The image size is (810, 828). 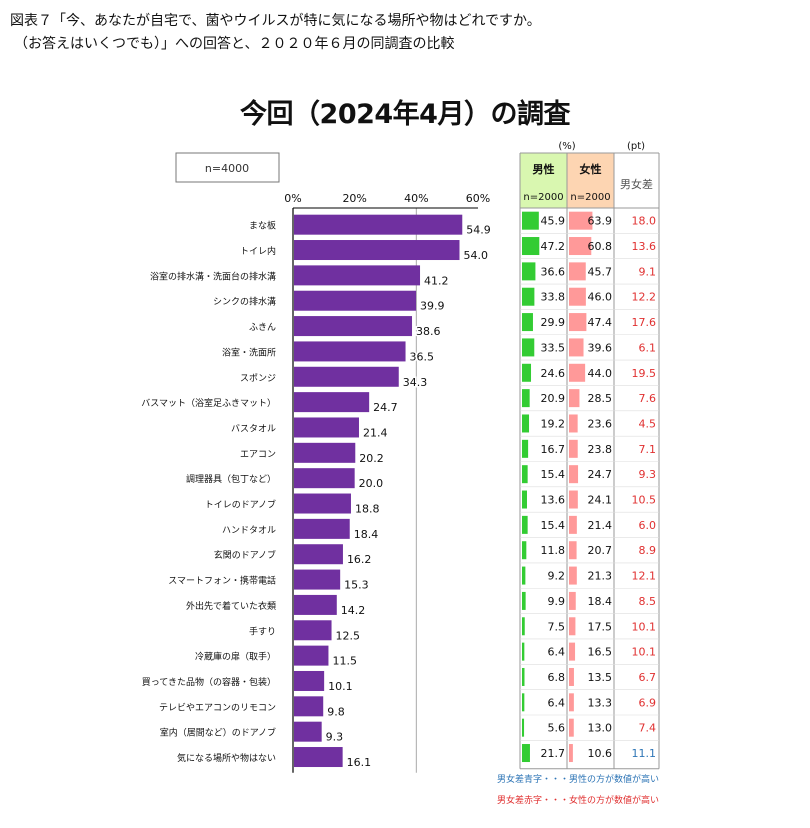 I want to click on chart-title: 今回（2024年4月）の調査, so click(x=405, y=114).